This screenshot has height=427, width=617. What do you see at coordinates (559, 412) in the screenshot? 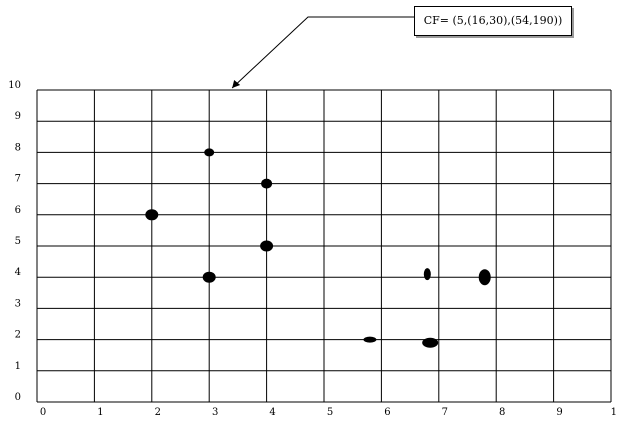
I see `x-tick-label: 9` at bounding box center [559, 412].